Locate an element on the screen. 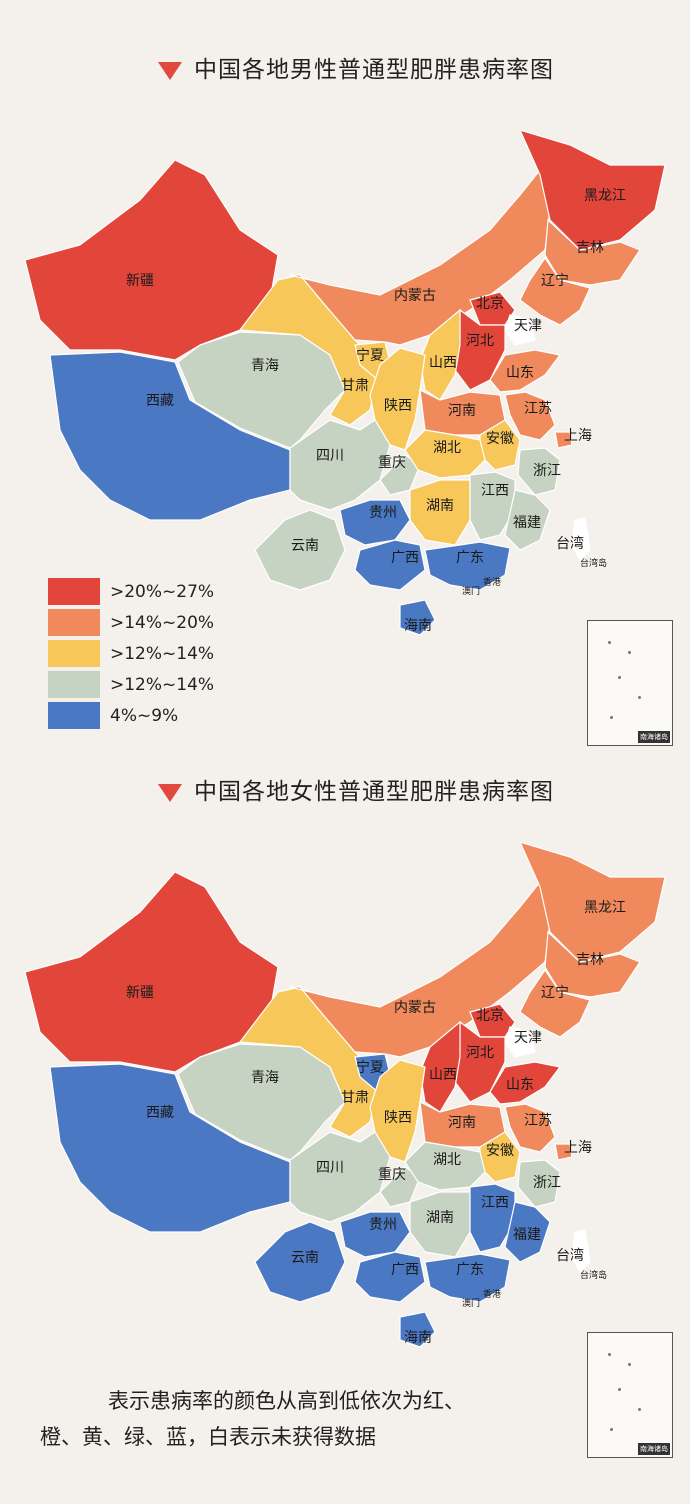 The image size is (690, 1504). province-label-jiangxi: 江西 is located at coordinates (495, 1203).